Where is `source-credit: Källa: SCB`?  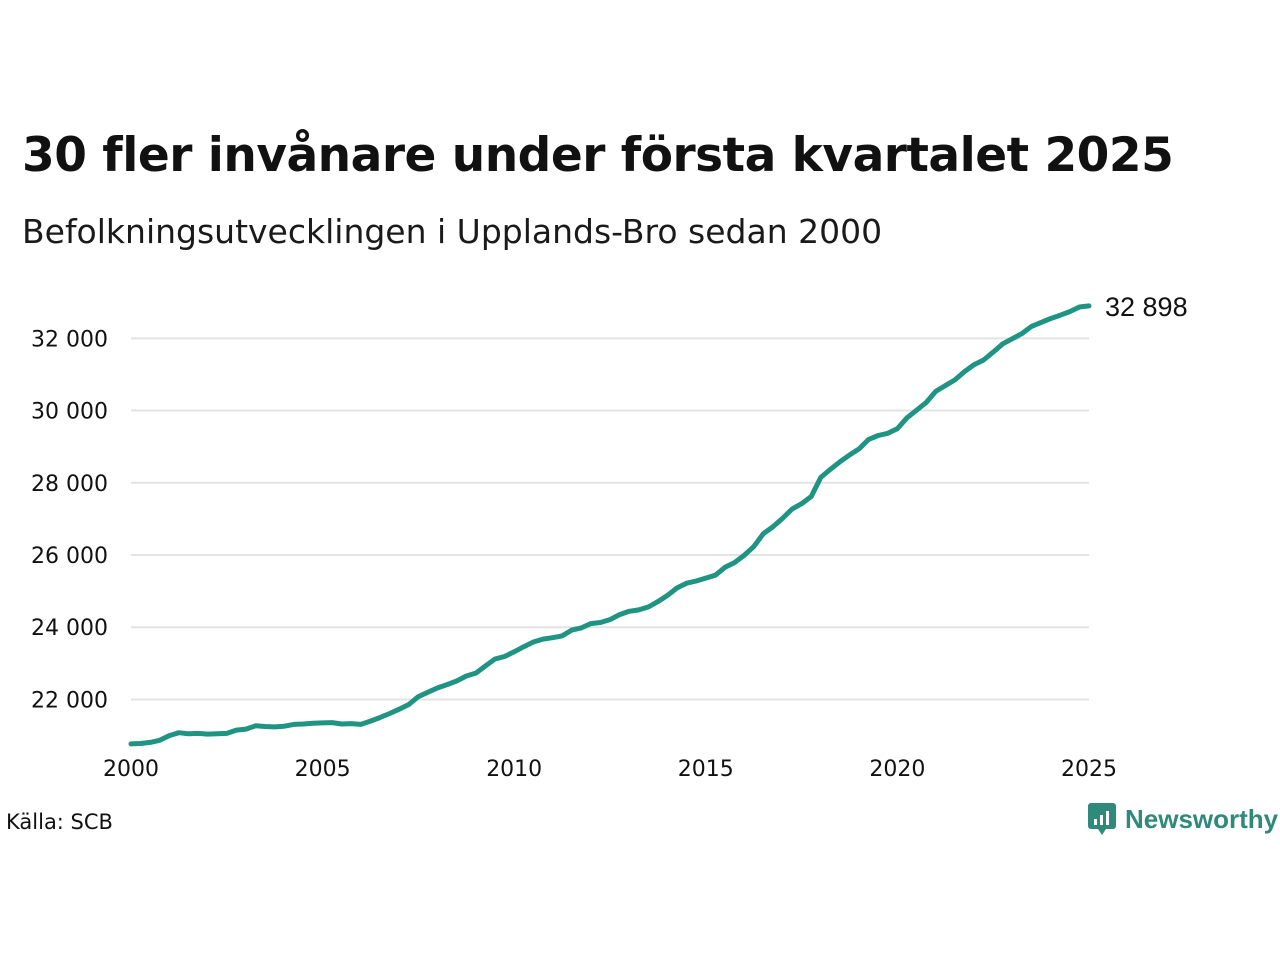
source-credit: Källa: SCB is located at coordinates (59, 822).